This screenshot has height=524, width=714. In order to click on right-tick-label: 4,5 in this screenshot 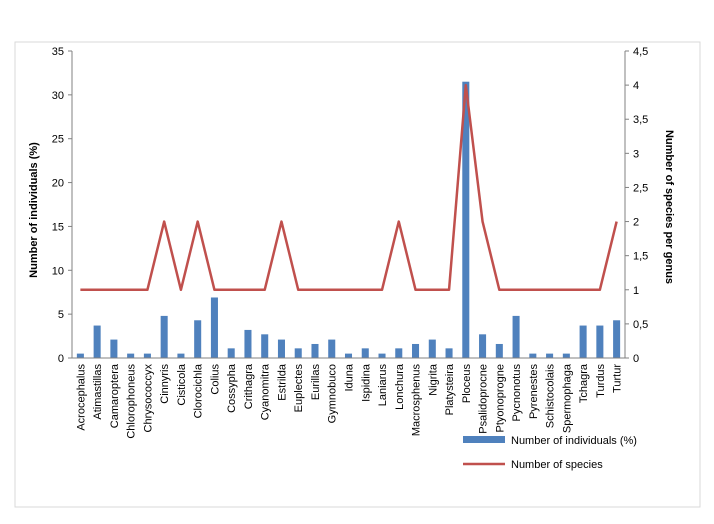, I will do `click(640, 52)`.